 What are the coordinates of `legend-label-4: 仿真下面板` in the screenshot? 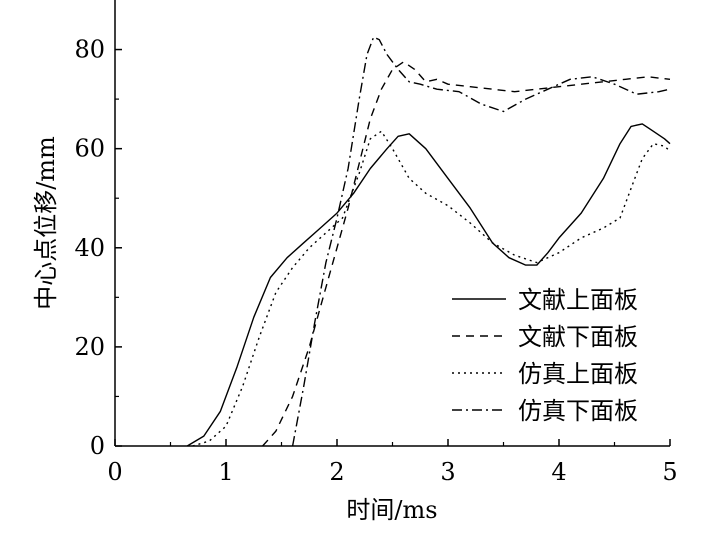 It's located at (578, 411).